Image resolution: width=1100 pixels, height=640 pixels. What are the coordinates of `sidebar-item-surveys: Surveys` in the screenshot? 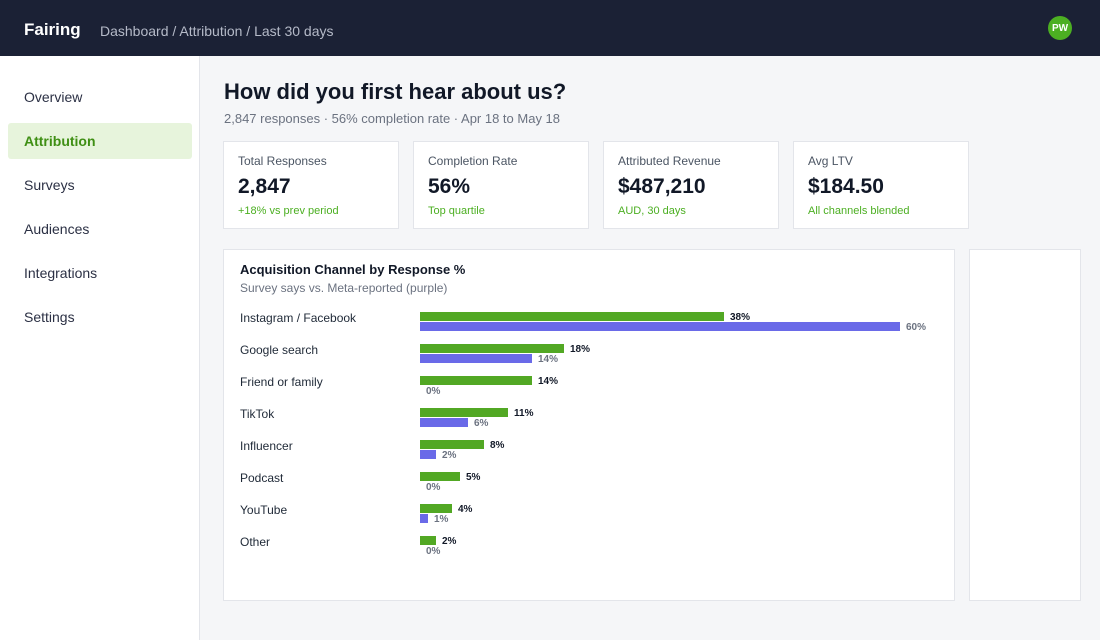 It's located at (49, 185).